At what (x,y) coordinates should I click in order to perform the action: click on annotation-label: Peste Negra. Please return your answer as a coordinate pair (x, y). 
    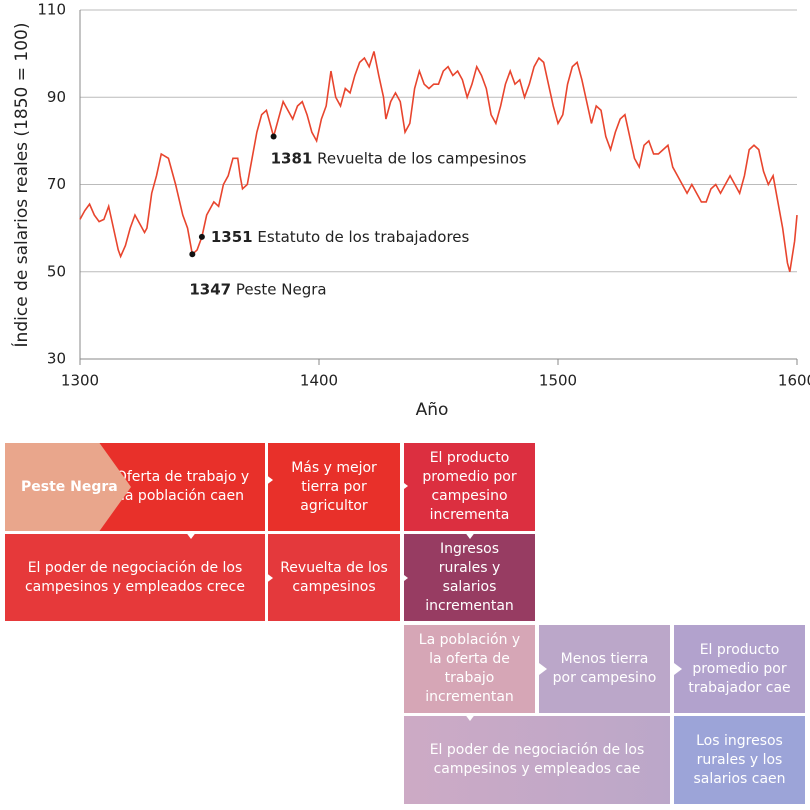
    Looking at the image, I should click on (281, 289).